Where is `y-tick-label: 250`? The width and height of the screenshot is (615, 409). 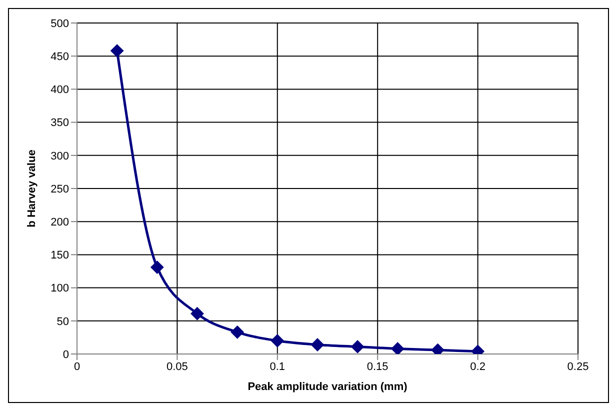
y-tick-label: 250 is located at coordinates (59, 189).